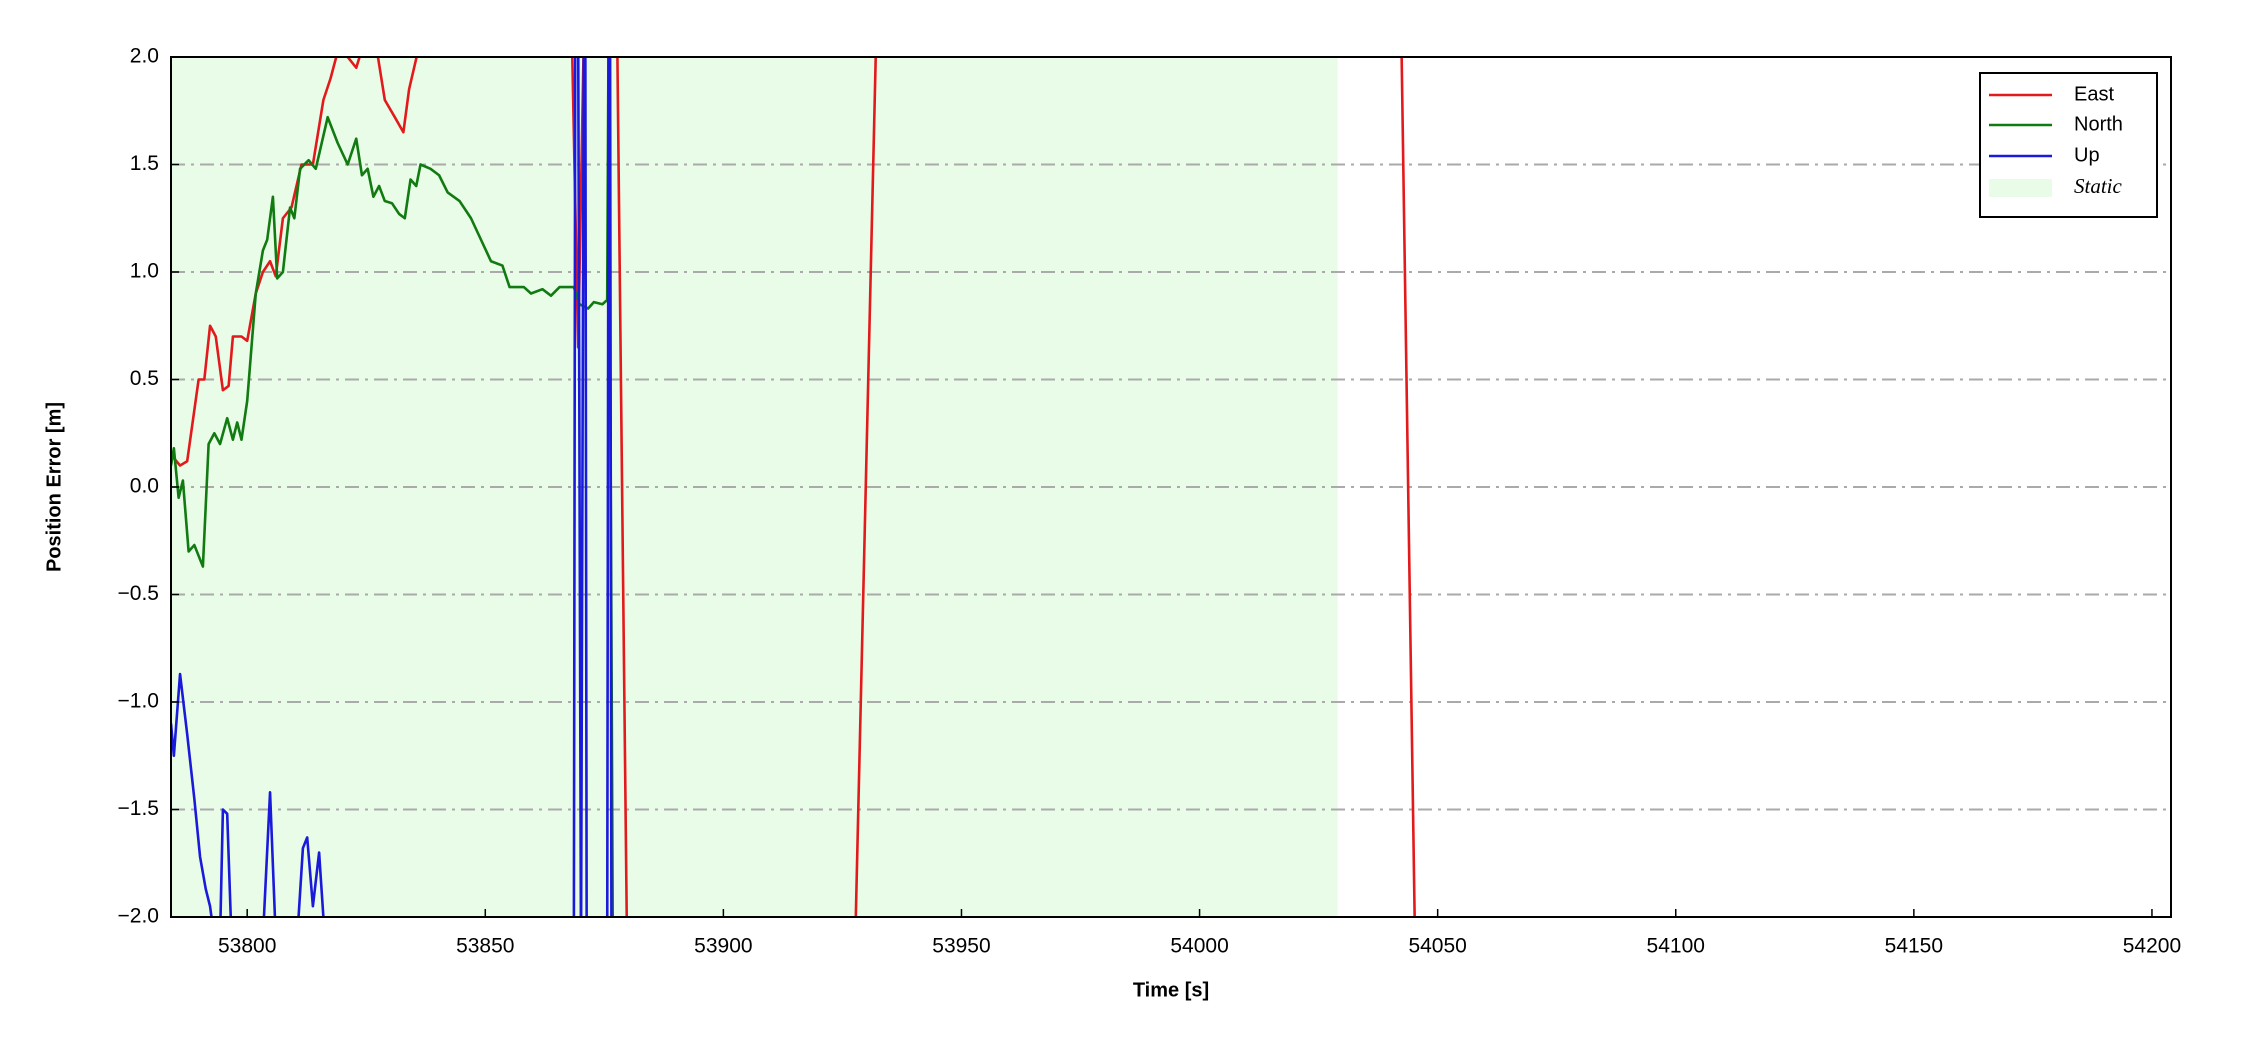  I want to click on x-tick-label: 53850, so click(485, 946).